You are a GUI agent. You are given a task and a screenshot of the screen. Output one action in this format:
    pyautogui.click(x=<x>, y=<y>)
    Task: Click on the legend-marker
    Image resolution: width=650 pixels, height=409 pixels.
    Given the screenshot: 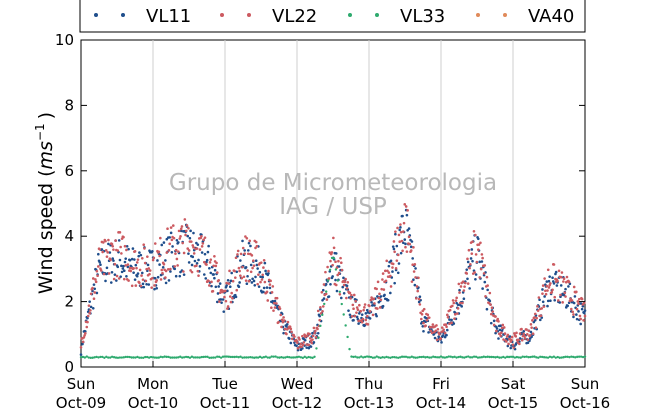 What is the action you would take?
    pyautogui.click(x=123, y=15)
    